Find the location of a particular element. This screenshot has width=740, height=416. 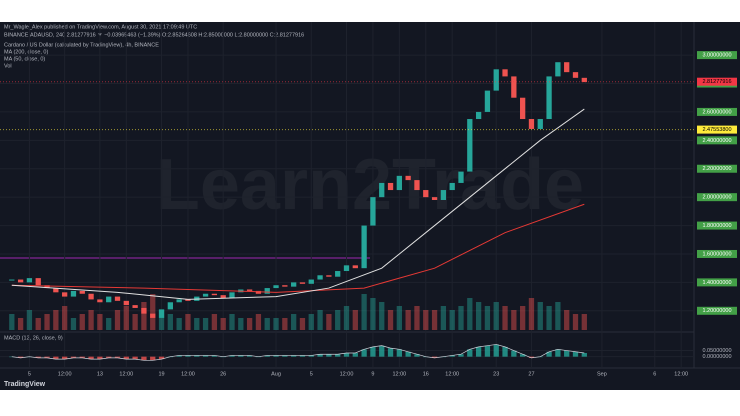

y-tick-label: 2.00000000 is located at coordinates (716, 198).